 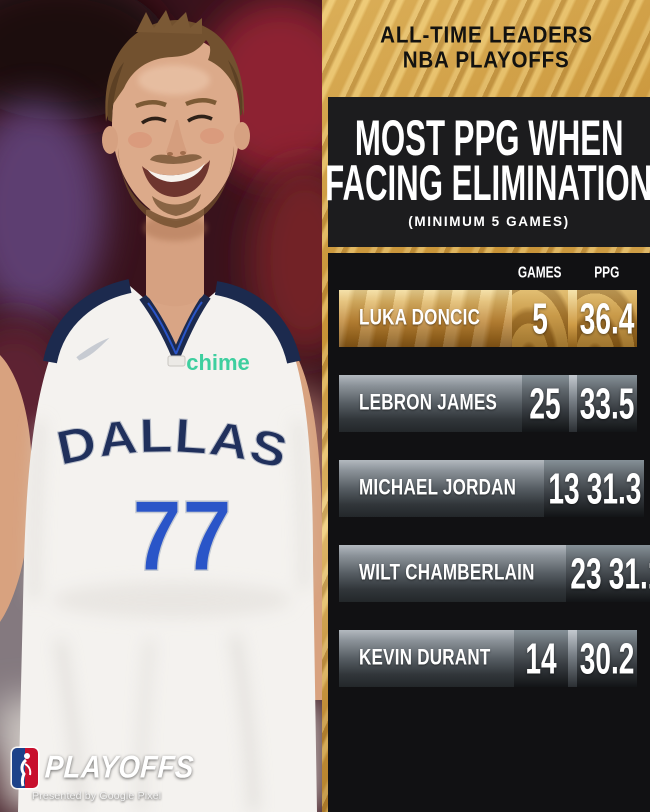 What do you see at coordinates (200, 118) in the screenshot?
I see `eye-right` at bounding box center [200, 118].